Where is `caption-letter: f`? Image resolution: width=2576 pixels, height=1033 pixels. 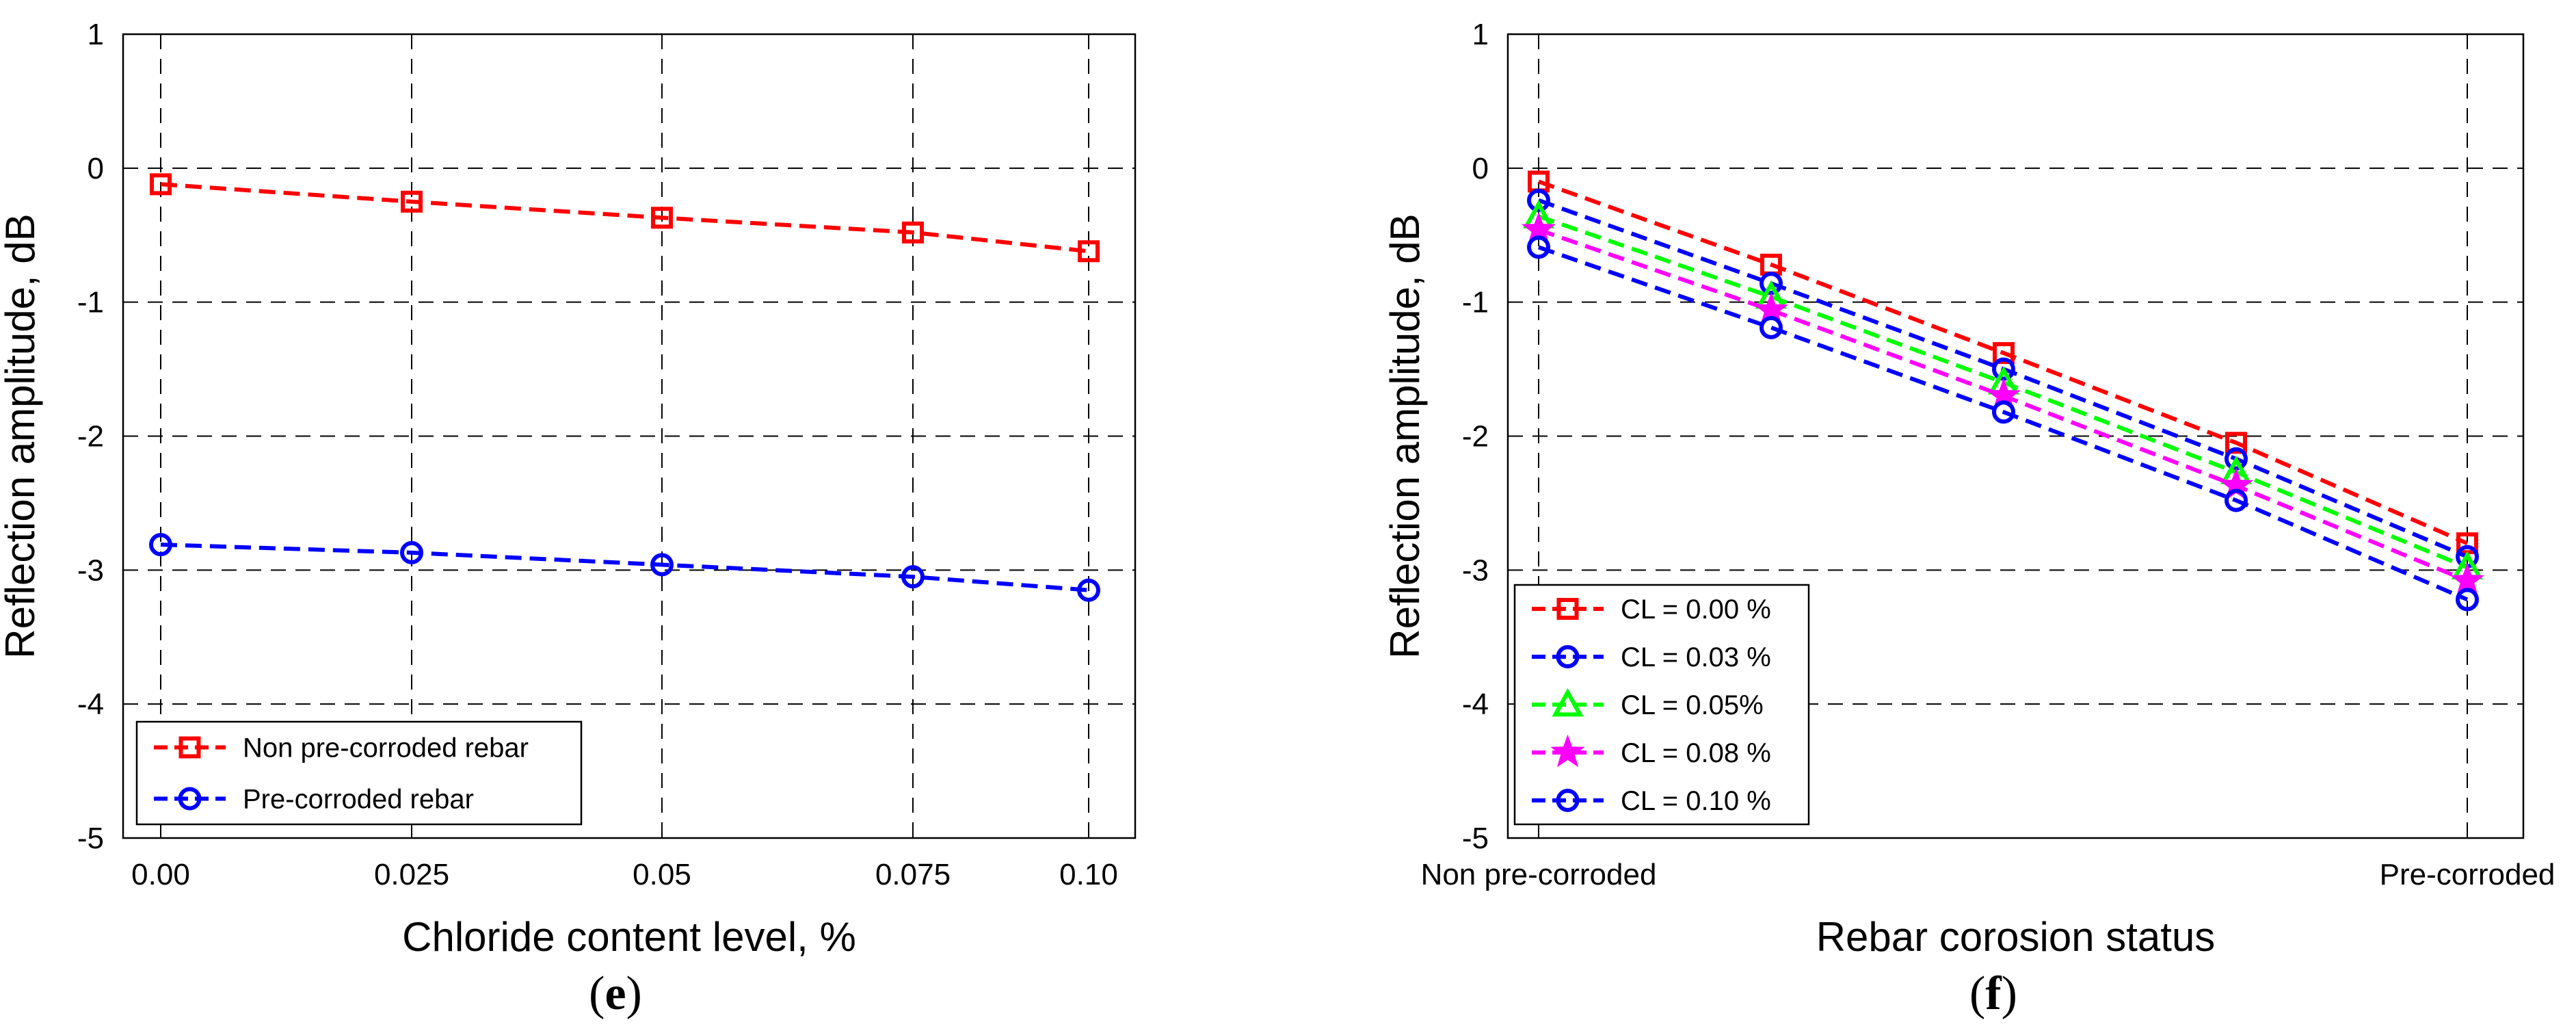
caption-letter: f is located at coordinates (1993, 993).